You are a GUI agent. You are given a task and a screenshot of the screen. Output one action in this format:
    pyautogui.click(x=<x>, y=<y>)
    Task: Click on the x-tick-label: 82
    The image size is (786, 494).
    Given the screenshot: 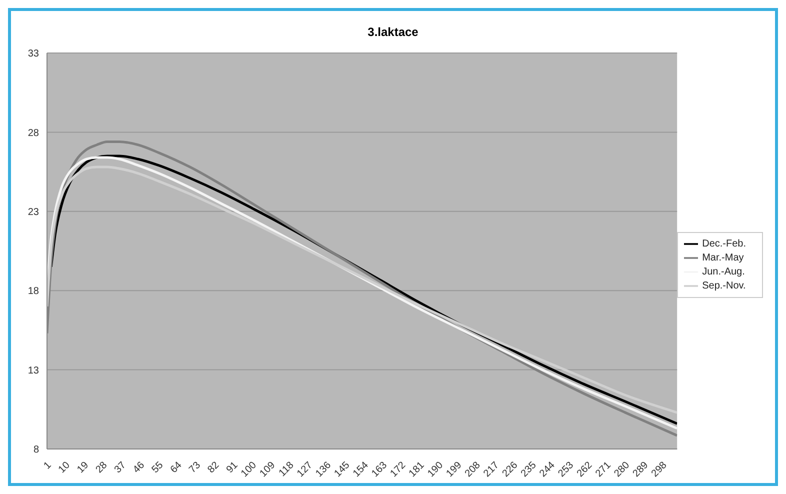 What is the action you would take?
    pyautogui.click(x=214, y=468)
    